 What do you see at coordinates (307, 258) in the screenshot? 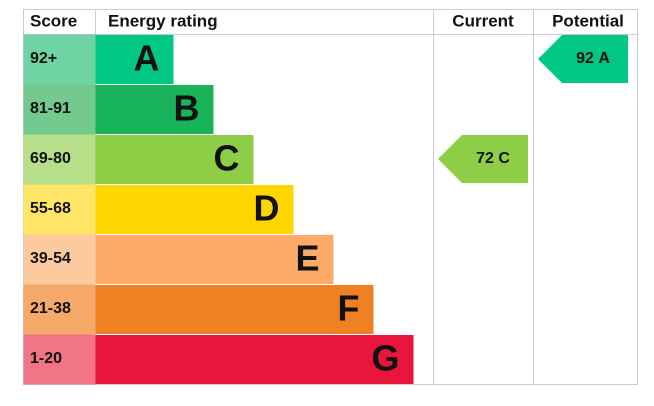
I see `rating-letter: E` at bounding box center [307, 258].